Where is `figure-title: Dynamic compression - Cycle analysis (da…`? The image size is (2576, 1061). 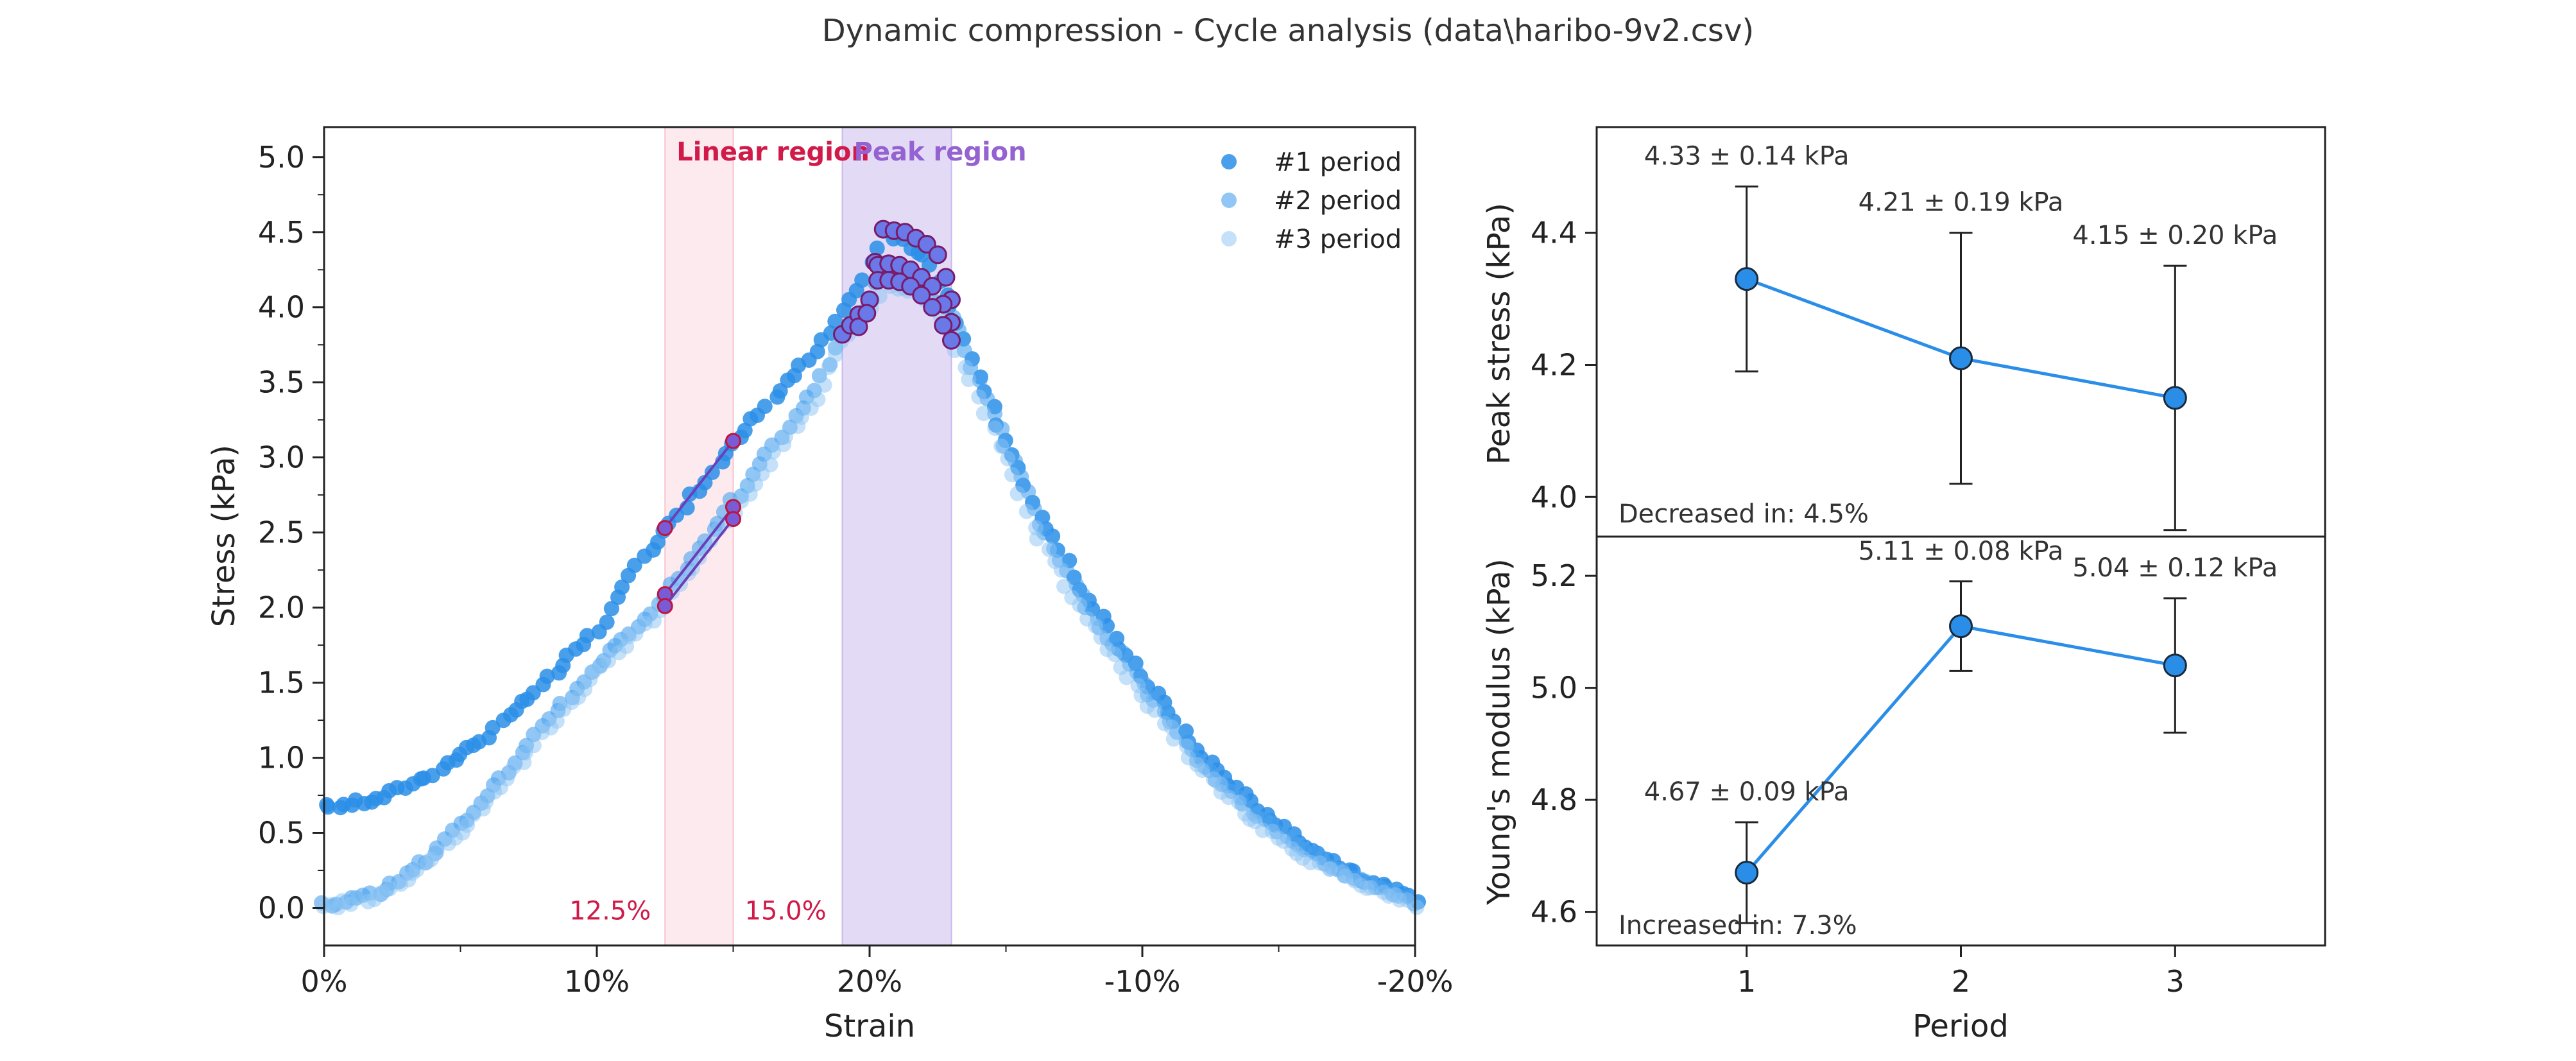
figure-title: Dynamic compression - Cycle analysis (da… is located at coordinates (1288, 31).